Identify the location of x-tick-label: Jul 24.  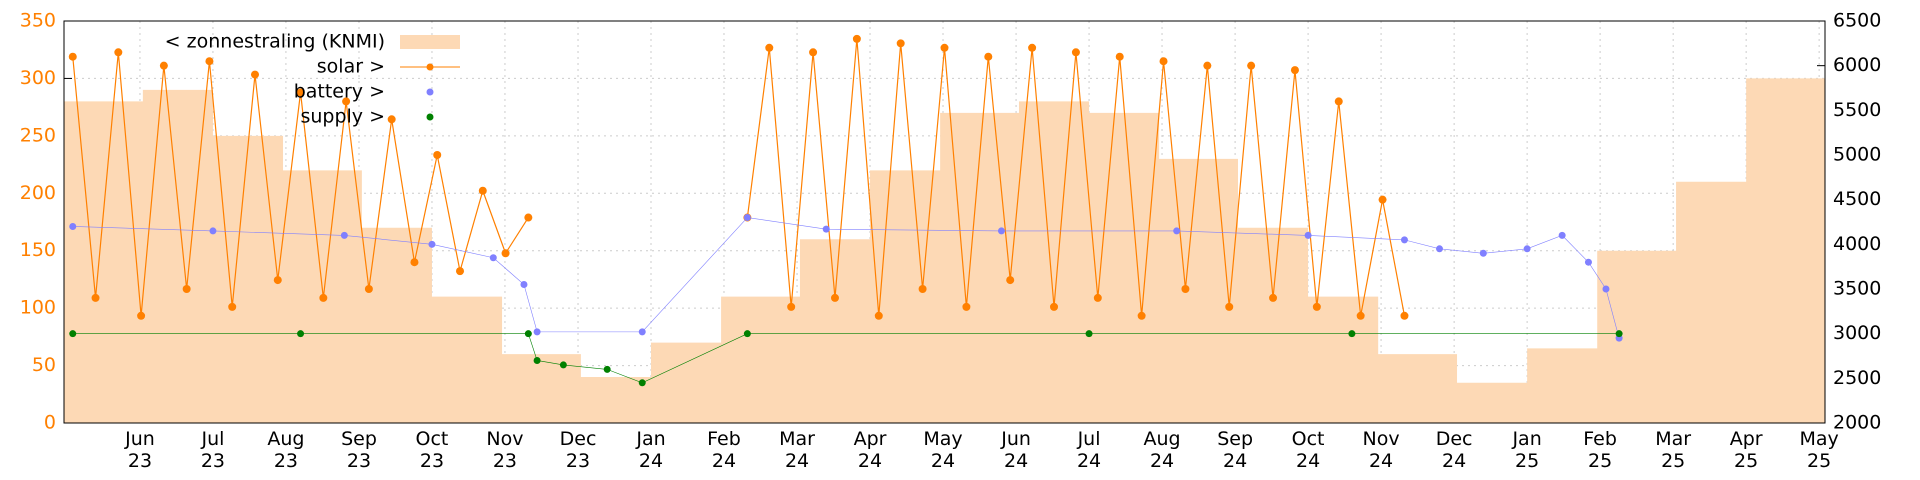
(1089, 450).